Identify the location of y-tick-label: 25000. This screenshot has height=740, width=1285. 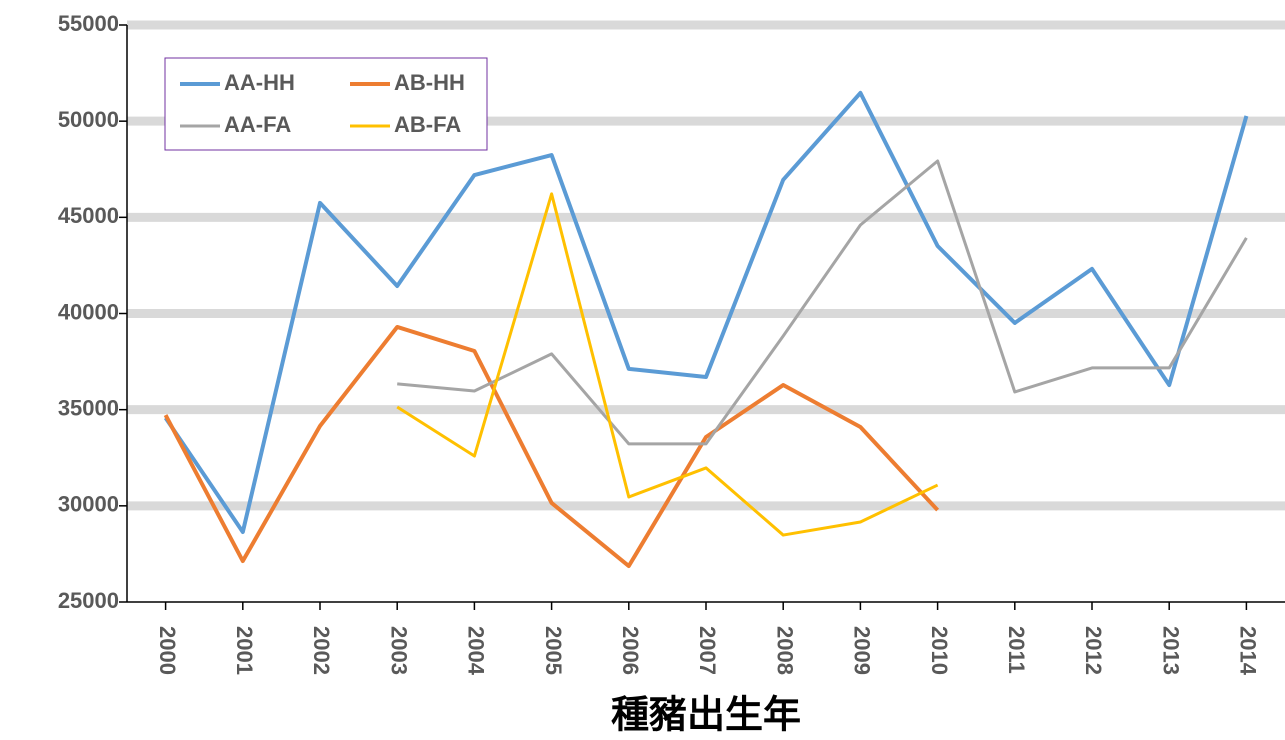
(88, 600).